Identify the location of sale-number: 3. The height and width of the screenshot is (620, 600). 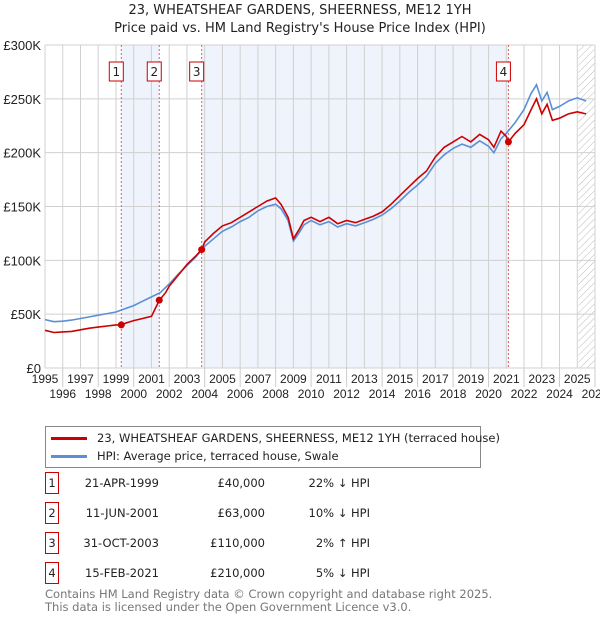
(52, 543).